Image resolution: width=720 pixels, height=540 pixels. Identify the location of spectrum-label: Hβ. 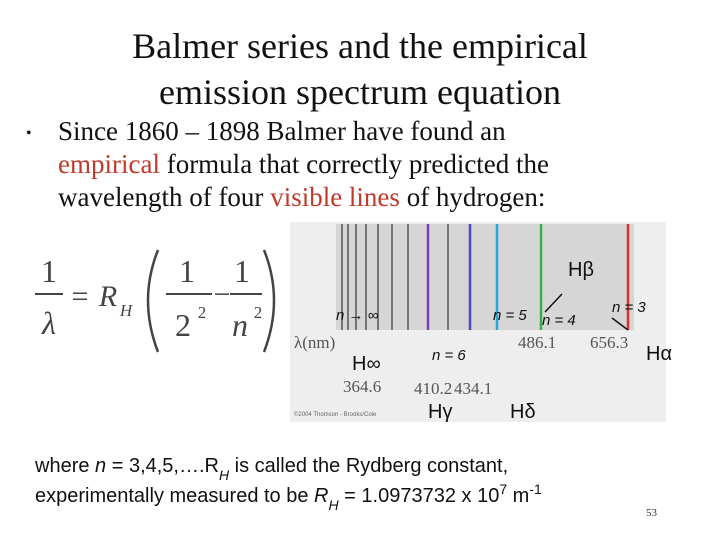
(581, 270).